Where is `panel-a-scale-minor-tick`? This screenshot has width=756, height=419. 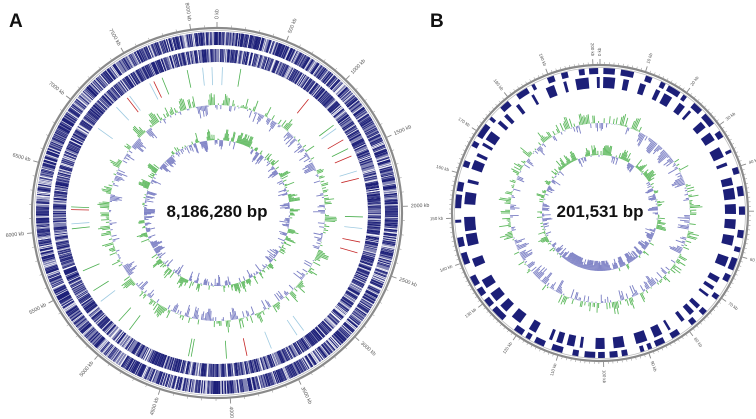
panel-a-scale-minor-tick is located at coordinates (59, 313).